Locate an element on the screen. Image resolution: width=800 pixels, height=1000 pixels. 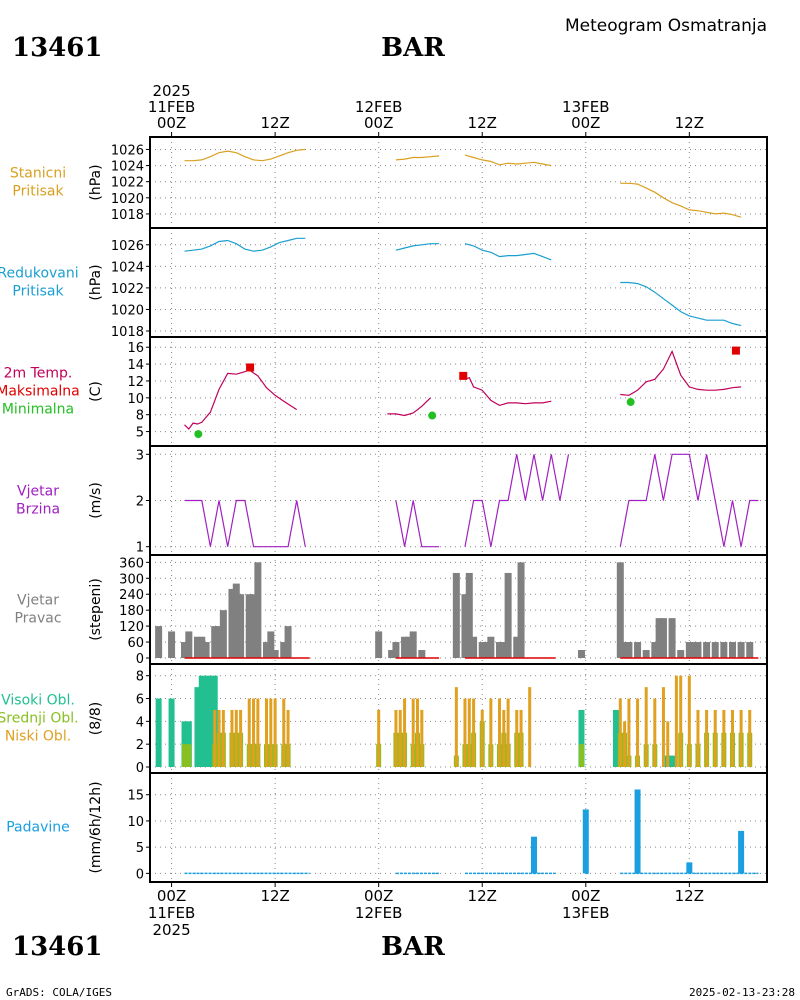
y-tick-label: 1022 is located at coordinates (127, 289).